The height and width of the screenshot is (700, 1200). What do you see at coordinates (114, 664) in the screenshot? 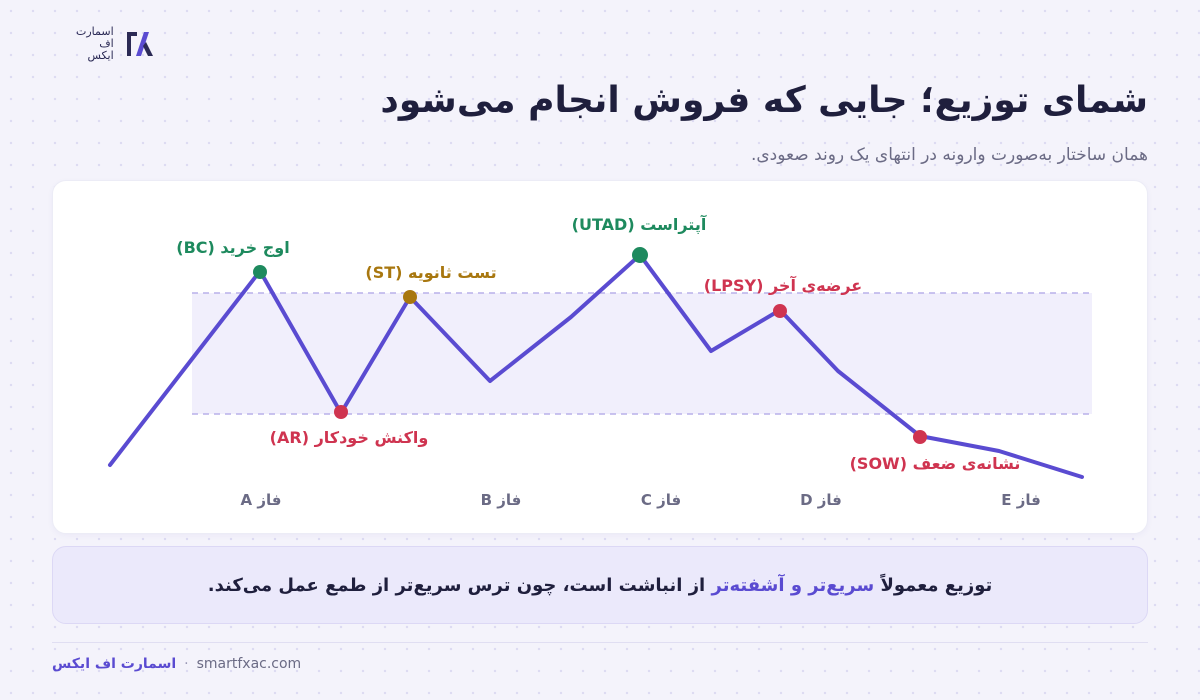
I see `footer-brand: اسمارت اف ایکس` at bounding box center [114, 664].